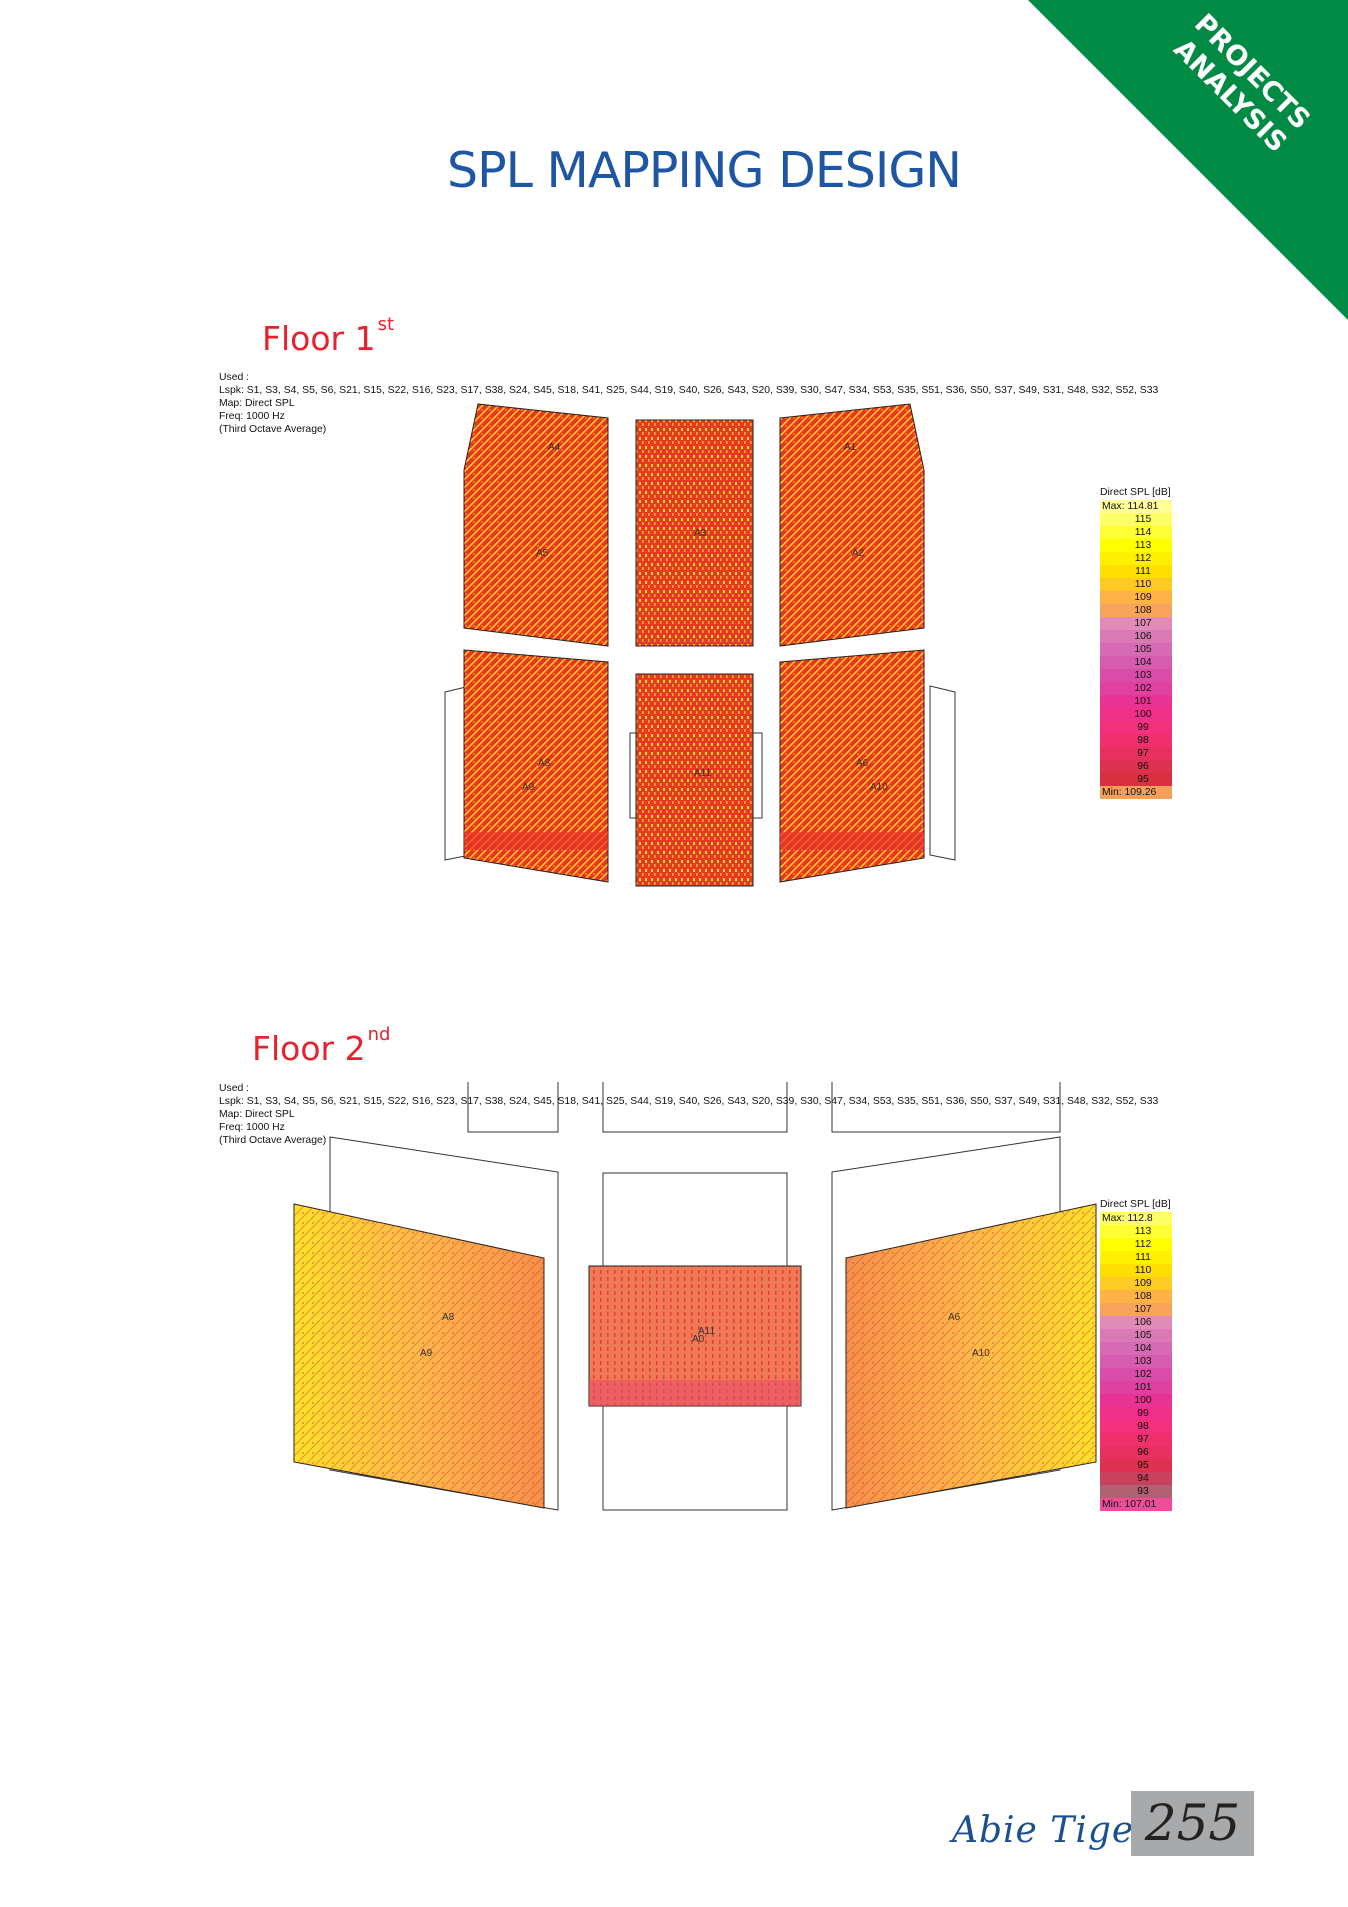  Describe the element at coordinates (942, 773) in the screenshot. I see `outline-right` at that location.